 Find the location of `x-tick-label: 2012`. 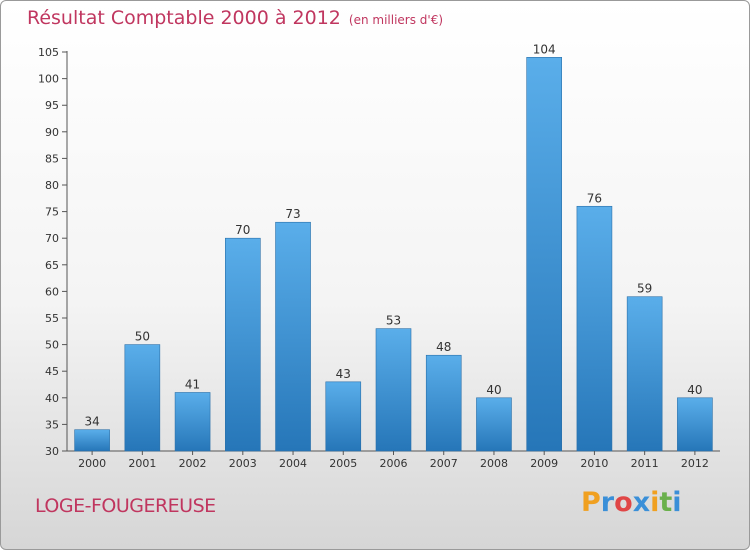

x-tick-label: 2012 is located at coordinates (695, 463).